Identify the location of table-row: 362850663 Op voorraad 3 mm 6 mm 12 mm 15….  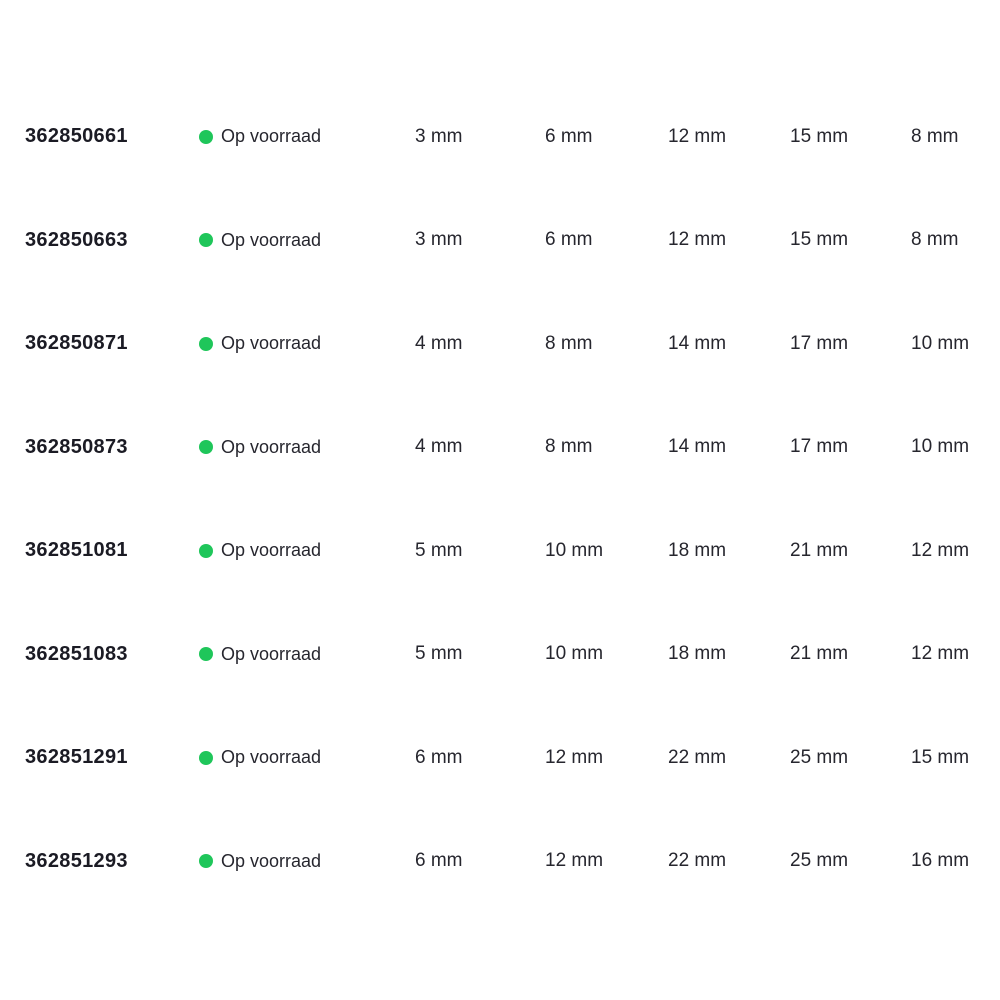
(500, 241).